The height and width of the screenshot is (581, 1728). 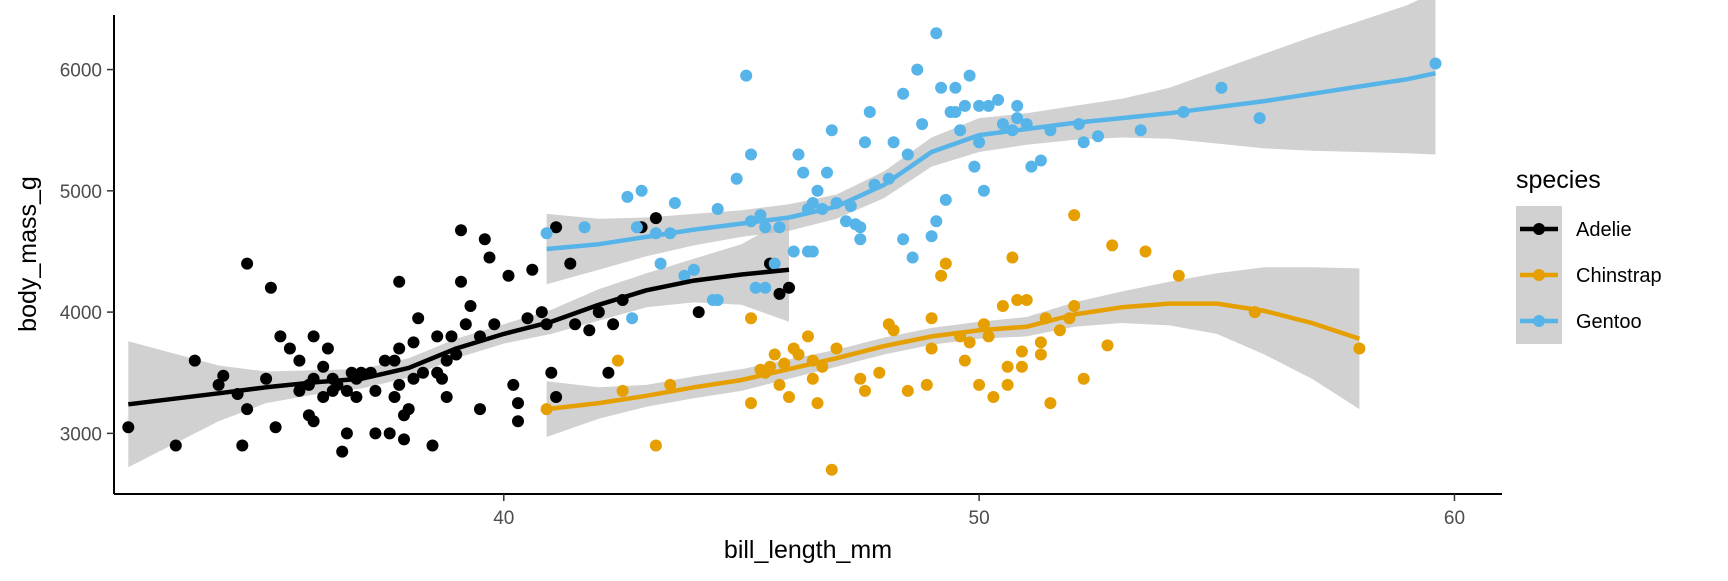 What do you see at coordinates (953, 352) in the screenshot?
I see `ribbon-chinstrap` at bounding box center [953, 352].